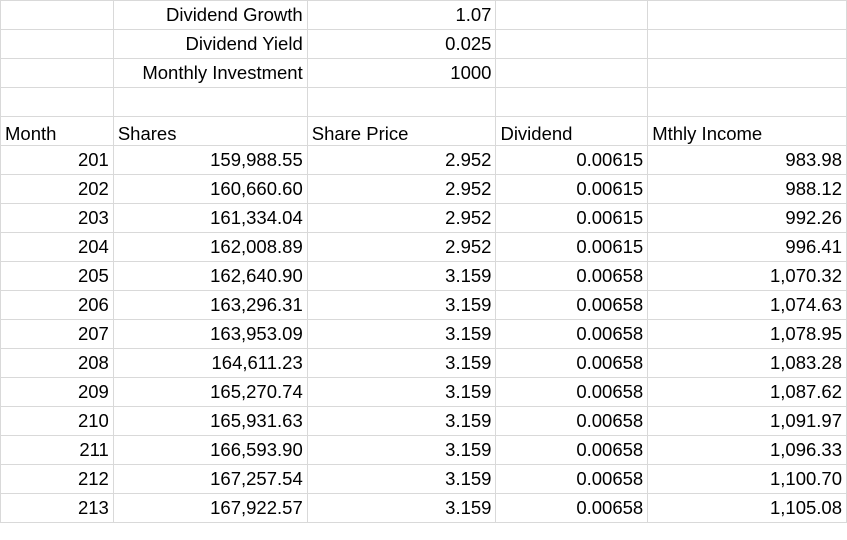  I want to click on cell-shares: 167,922.57, so click(210, 508).